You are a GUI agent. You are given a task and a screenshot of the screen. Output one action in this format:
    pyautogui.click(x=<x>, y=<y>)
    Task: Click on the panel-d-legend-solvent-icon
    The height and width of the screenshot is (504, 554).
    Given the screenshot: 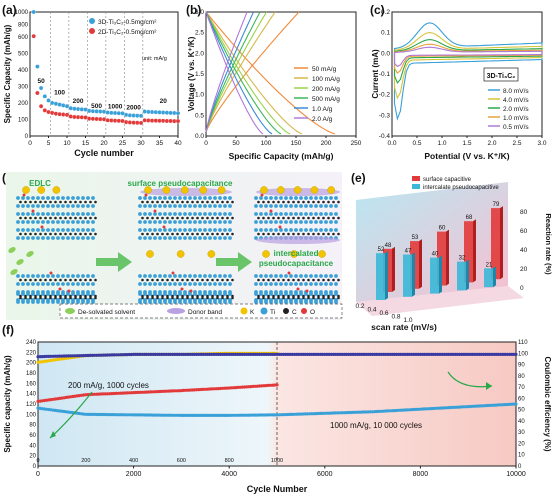 What is the action you would take?
    pyautogui.click(x=70, y=311)
    